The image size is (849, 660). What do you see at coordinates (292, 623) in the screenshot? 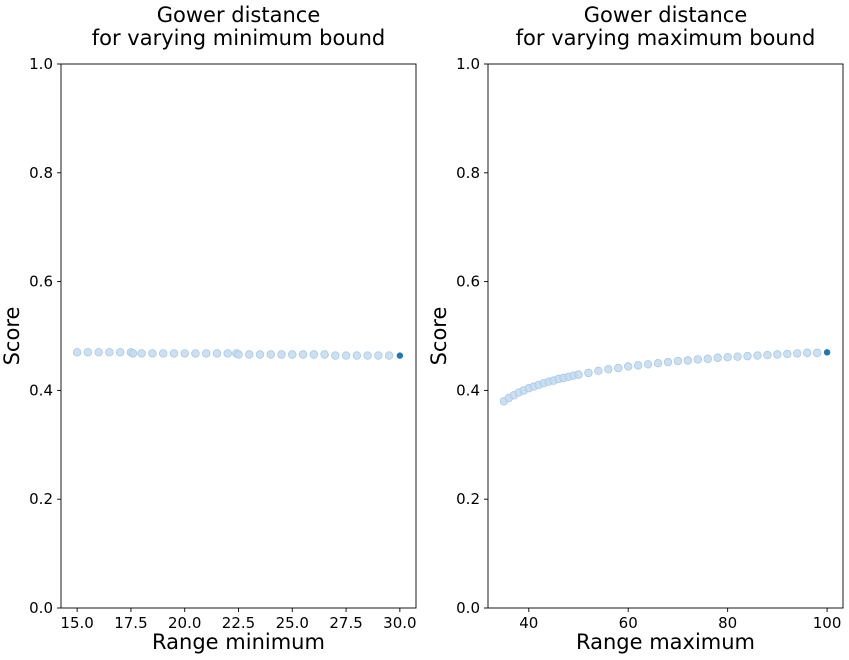
I see `x-tick-label: 25.0` at bounding box center [292, 623].